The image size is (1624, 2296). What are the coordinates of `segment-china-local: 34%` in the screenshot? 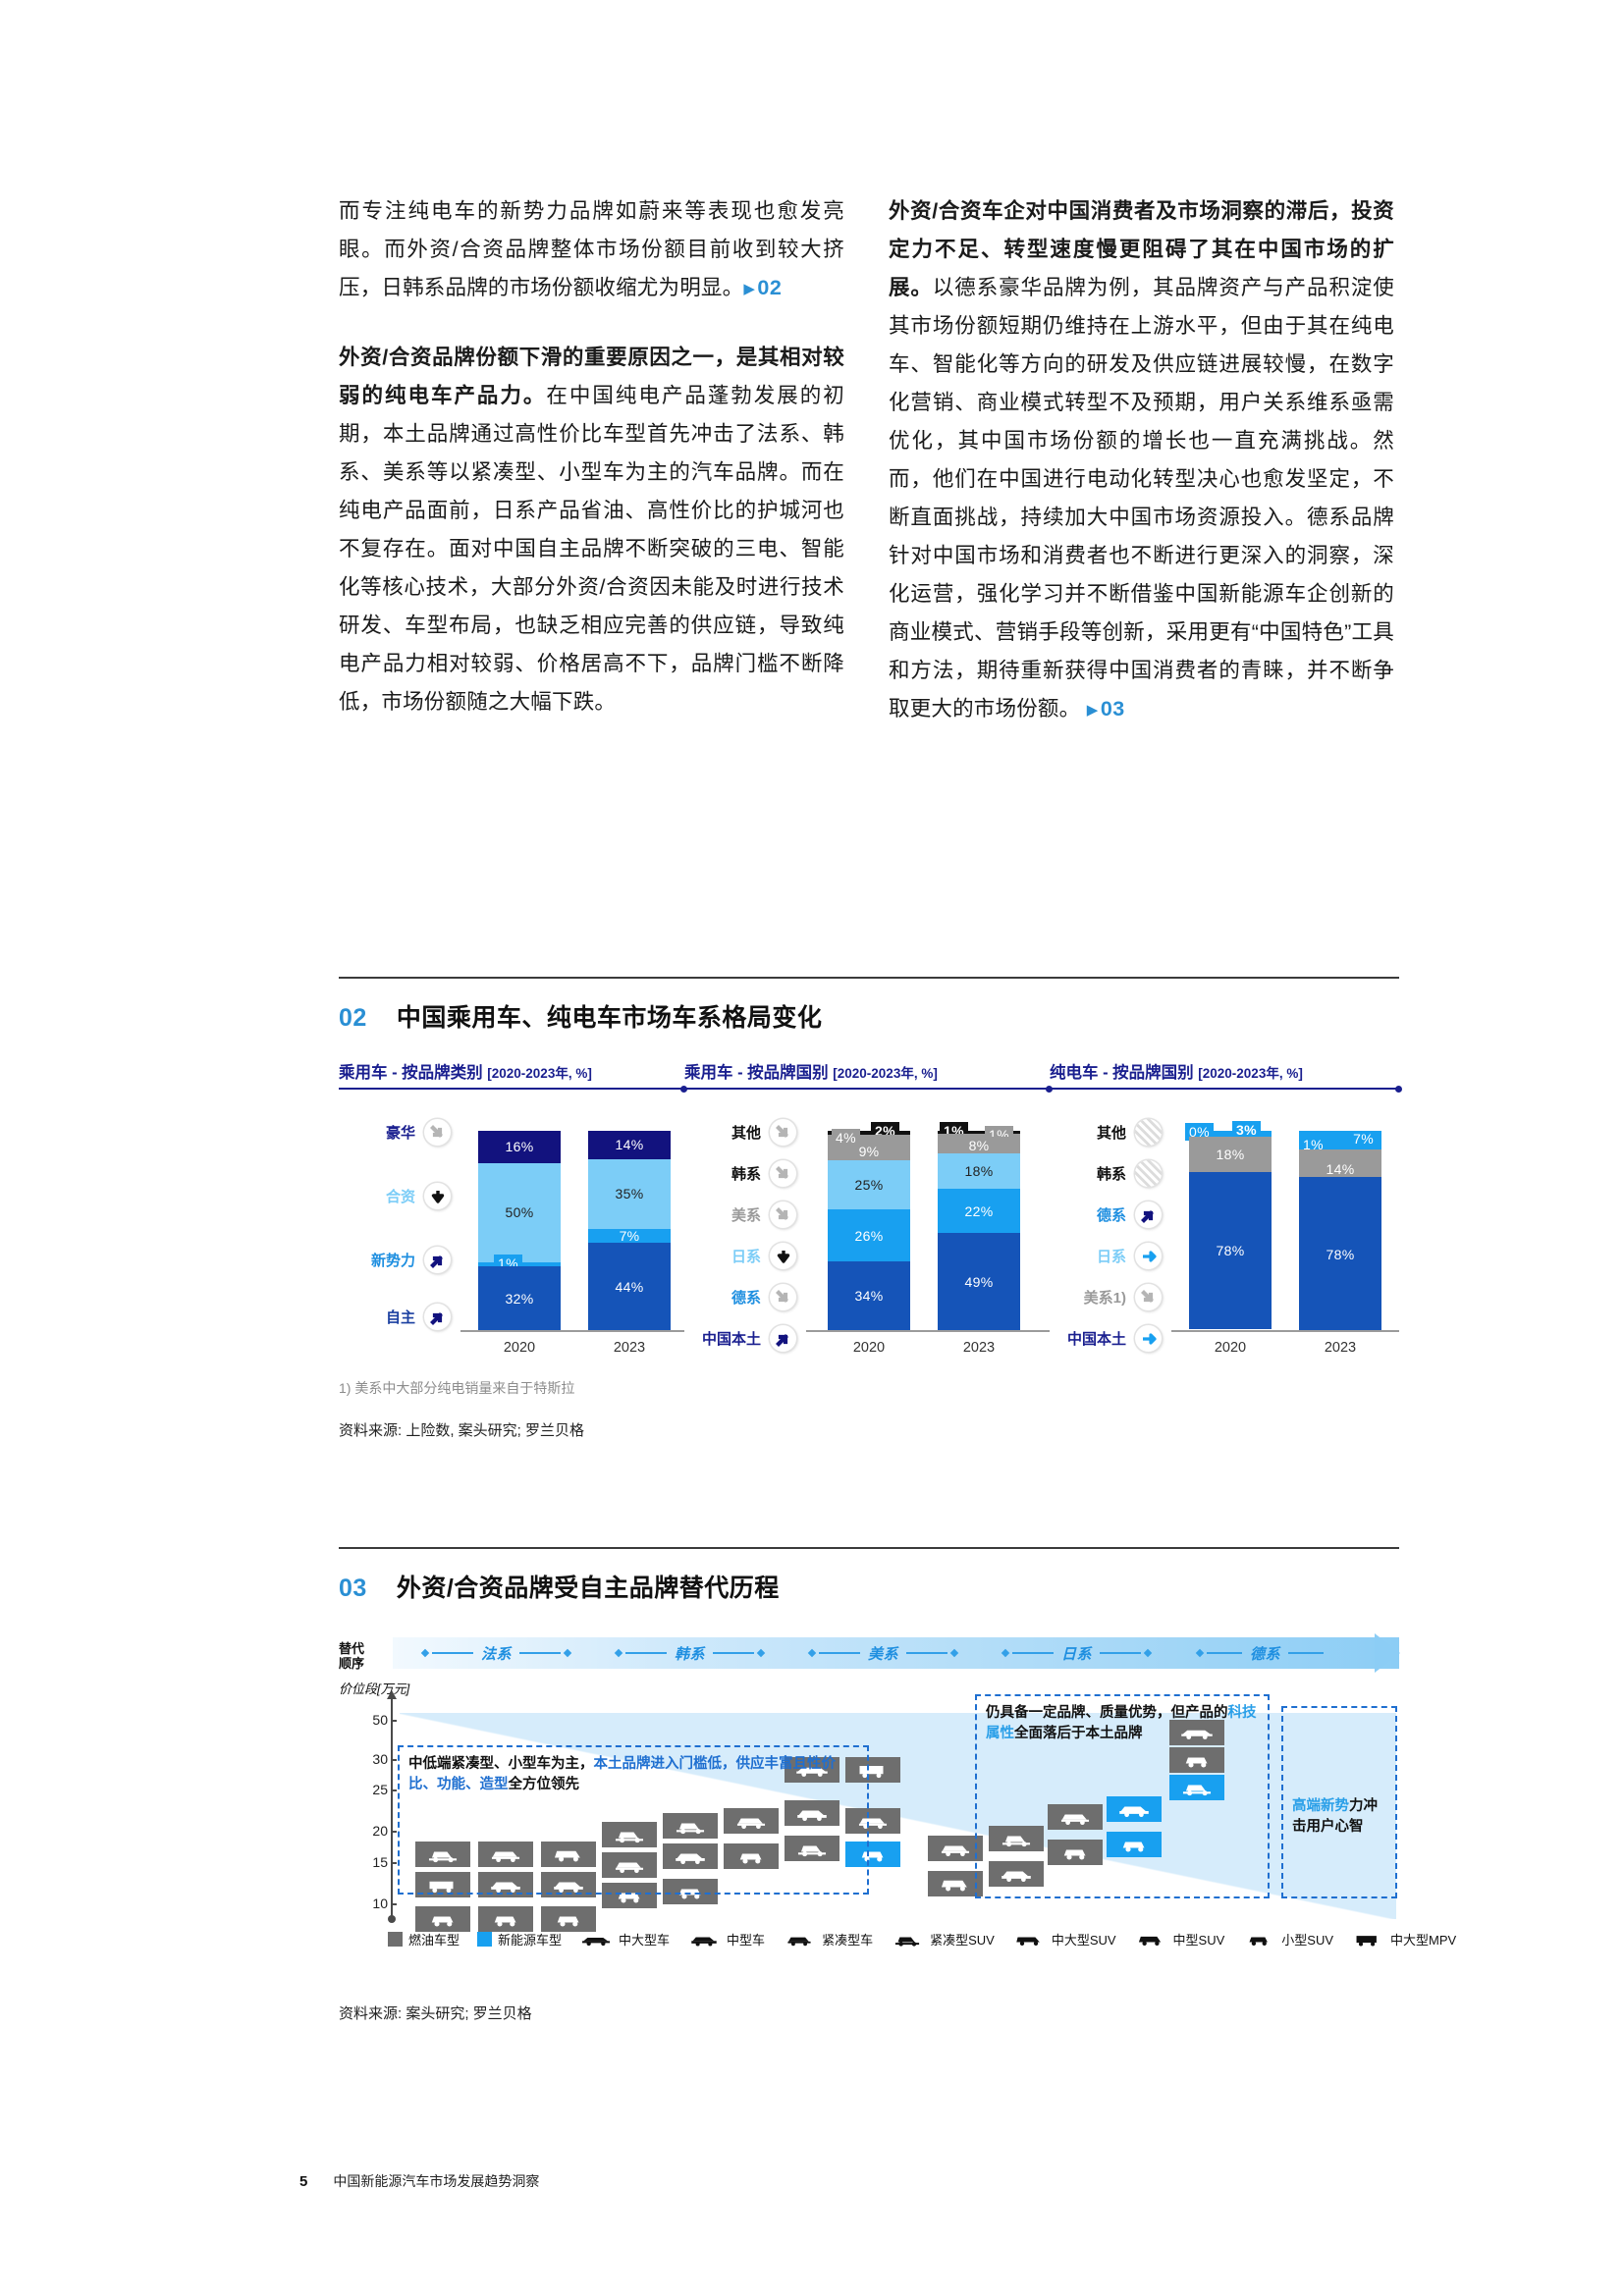 It's located at (869, 1296).